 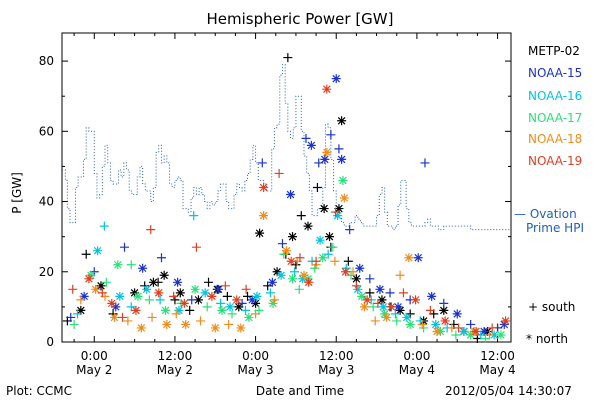 What do you see at coordinates (46, 131) in the screenshot?
I see `y-tick-label: 60` at bounding box center [46, 131].